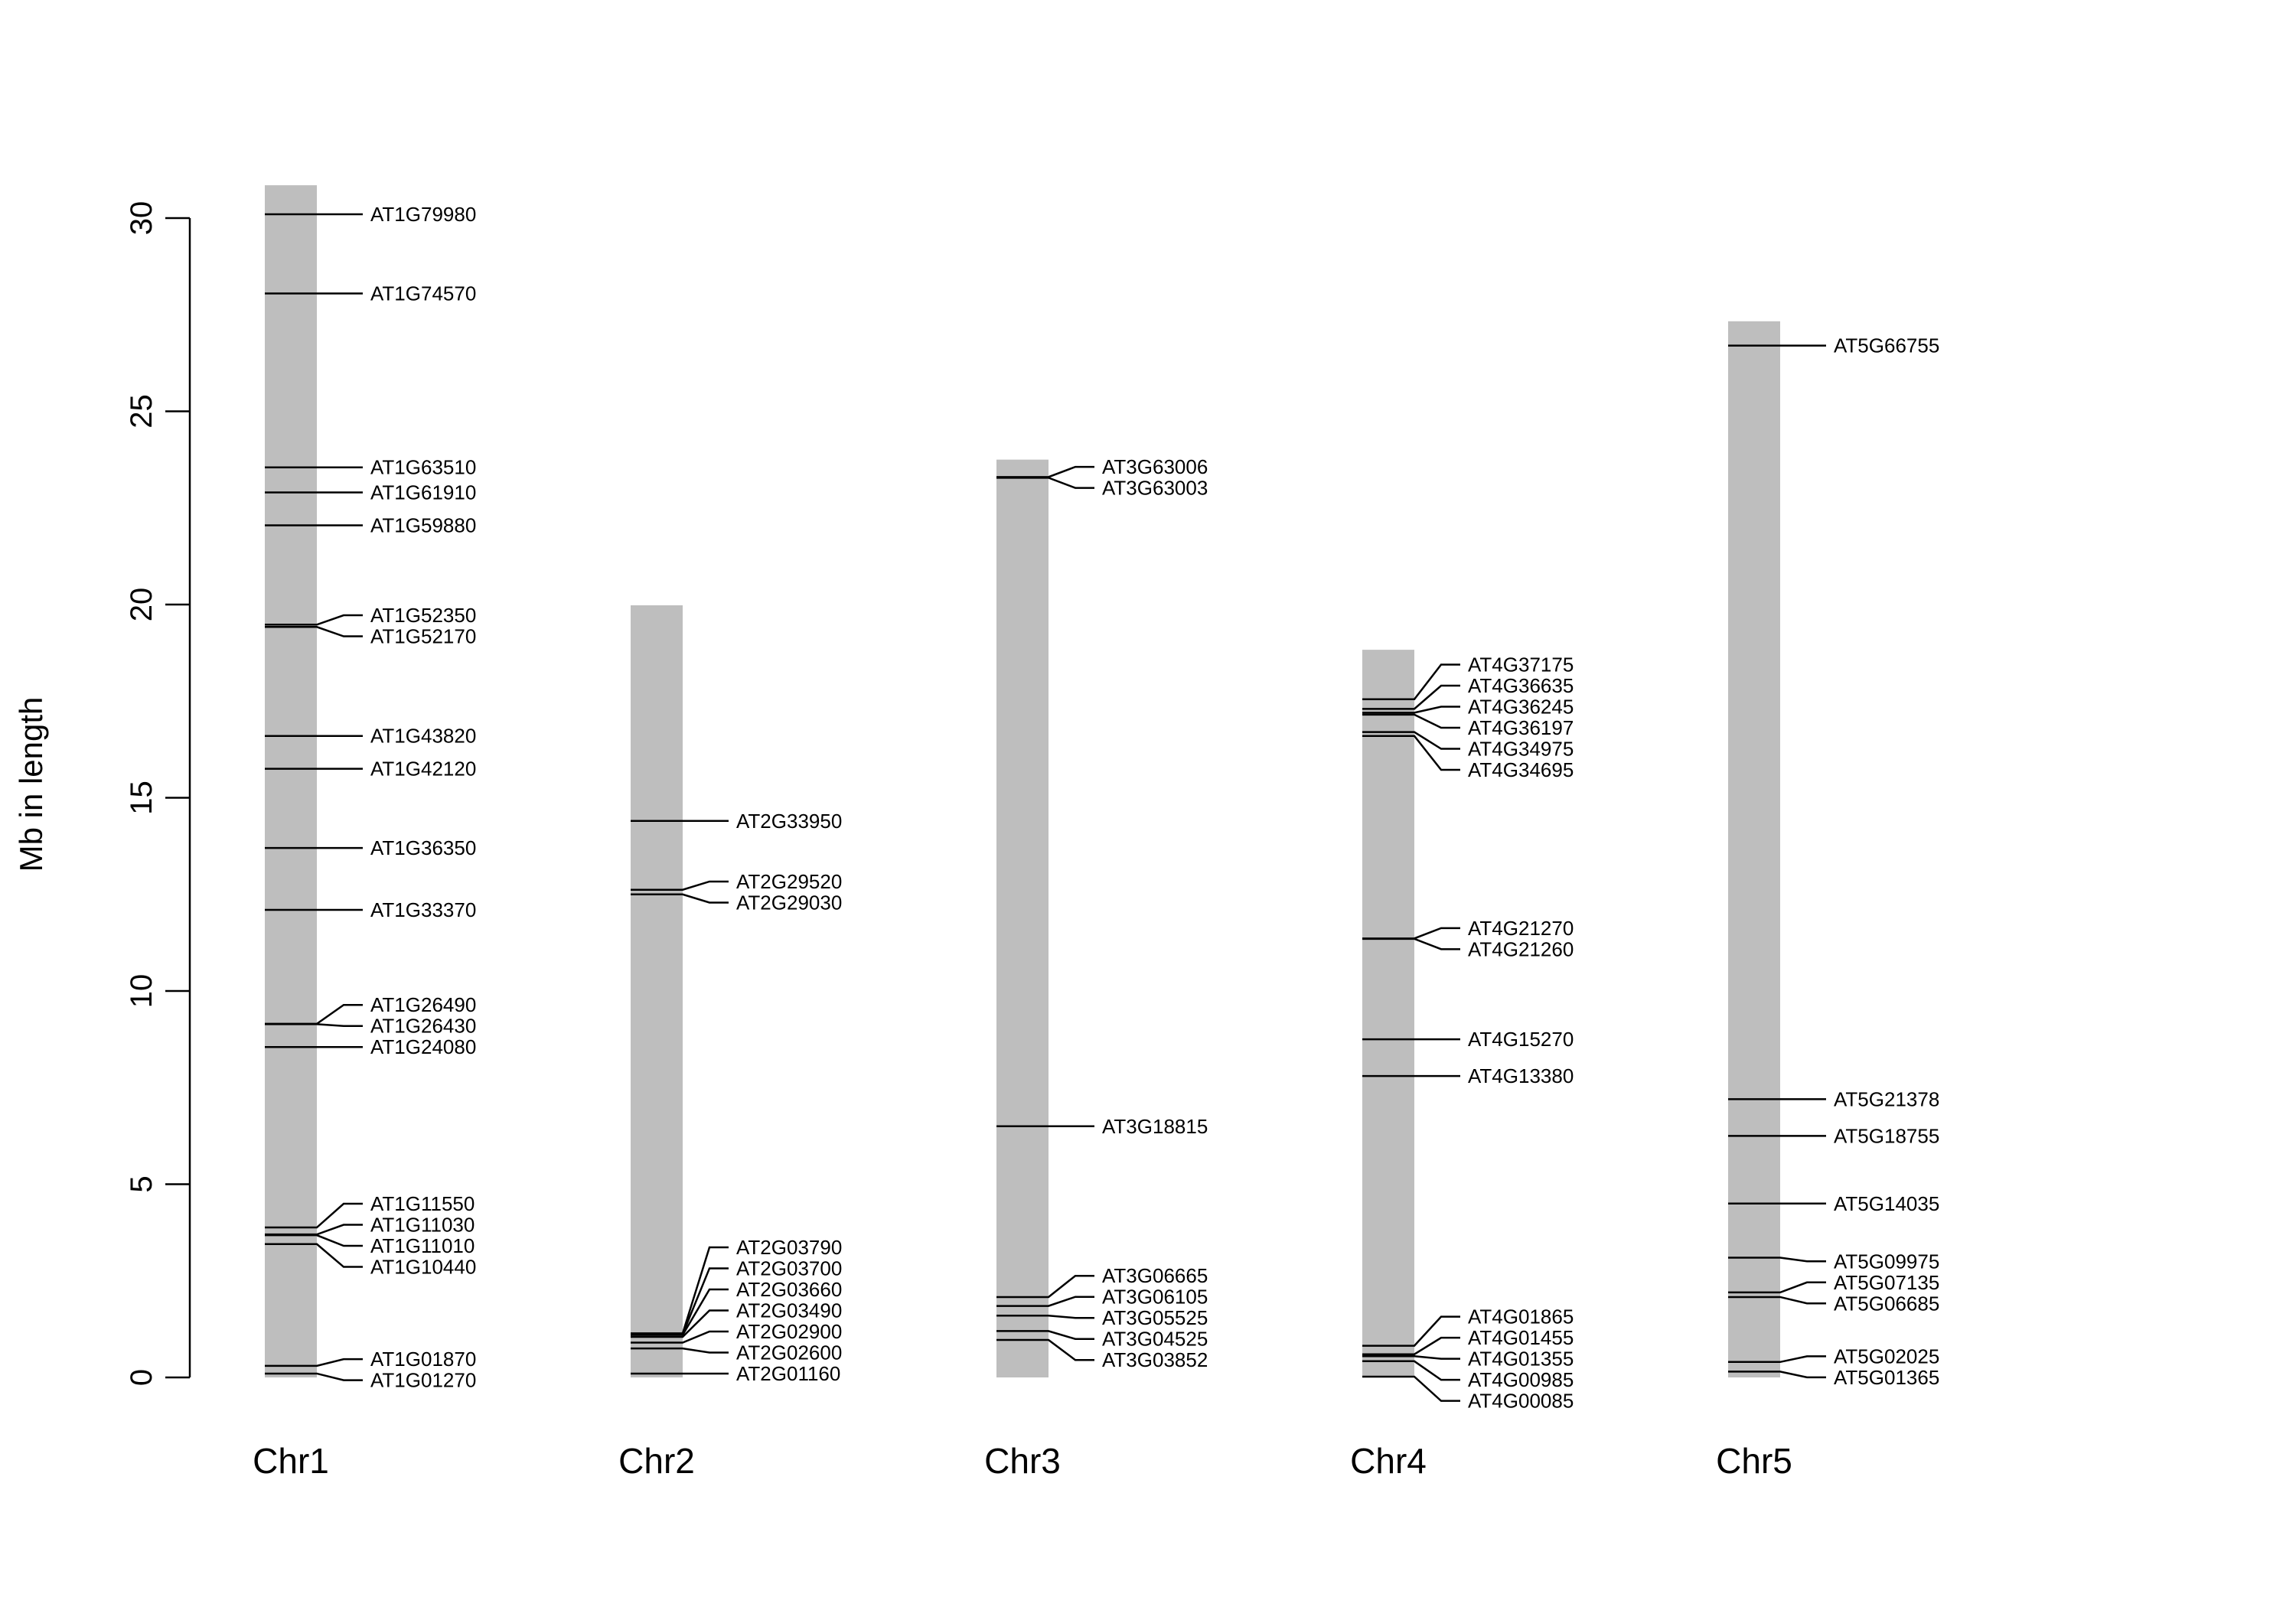  What do you see at coordinates (141, 1183) in the screenshot?
I see `y-tick-label: 5` at bounding box center [141, 1183].